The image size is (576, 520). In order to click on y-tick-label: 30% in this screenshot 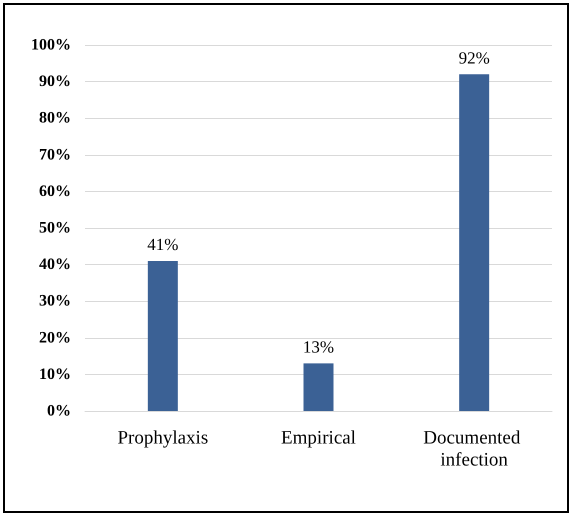, I will do `click(55, 301)`.